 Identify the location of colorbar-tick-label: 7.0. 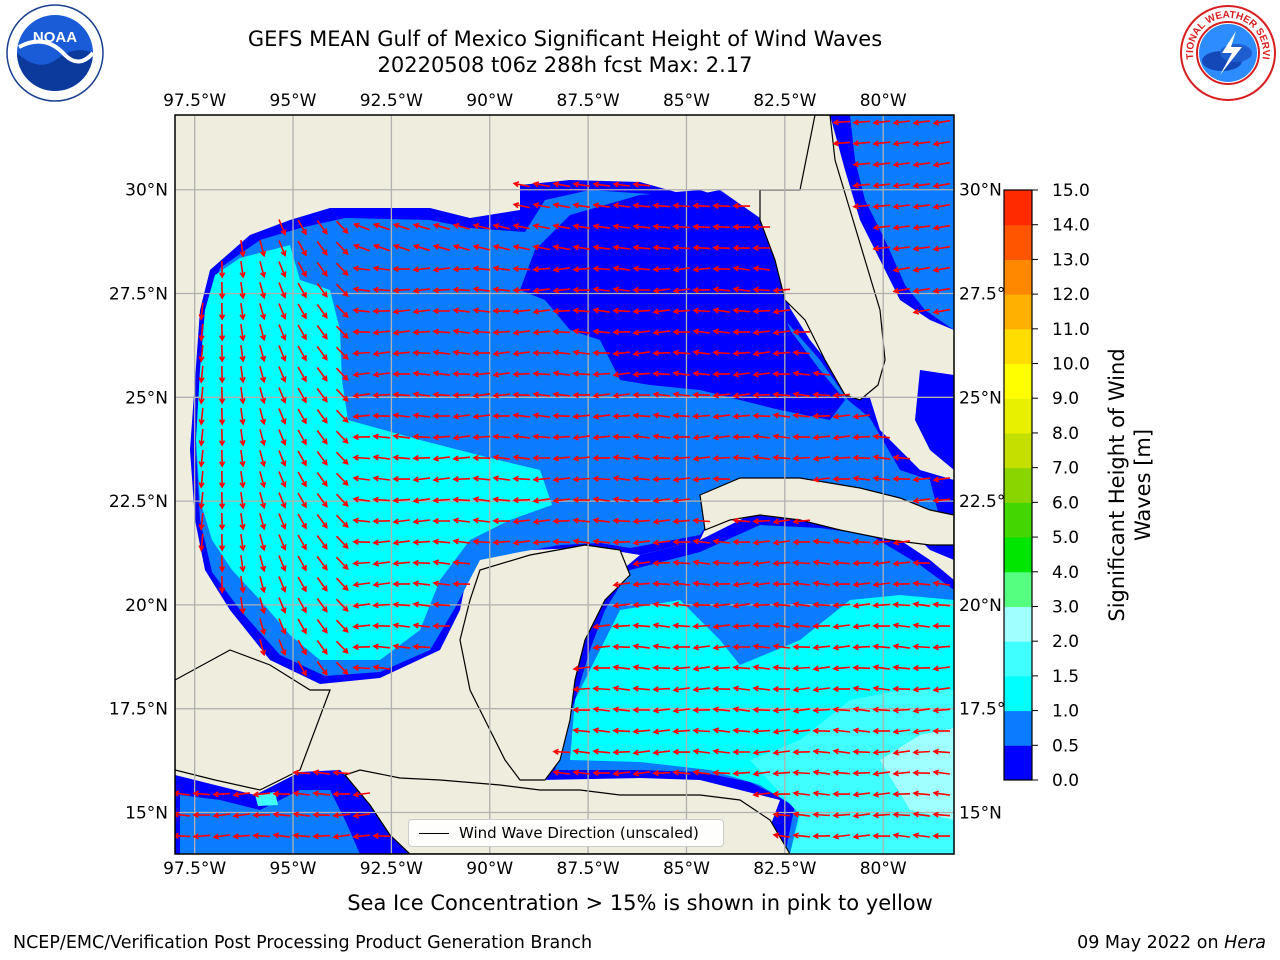
(1065, 469).